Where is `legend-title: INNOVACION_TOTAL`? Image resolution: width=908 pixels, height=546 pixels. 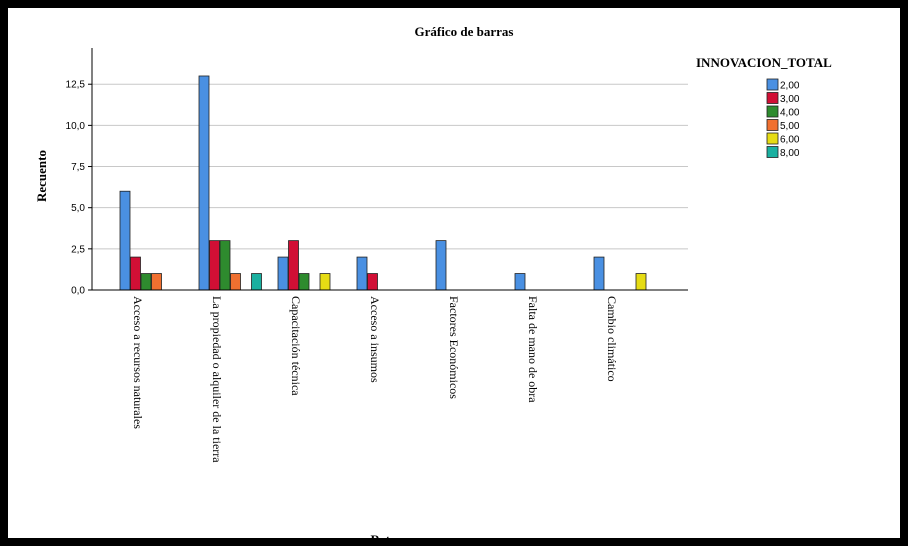
legend-title: INNOVACION_TOTAL is located at coordinates (764, 62).